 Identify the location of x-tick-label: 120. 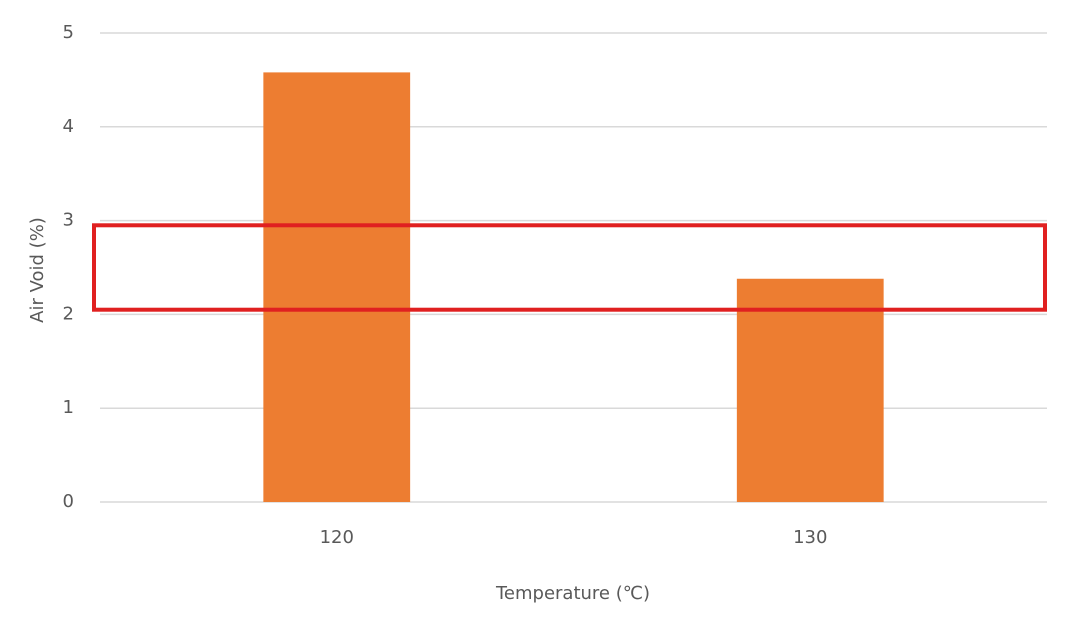
(337, 537).